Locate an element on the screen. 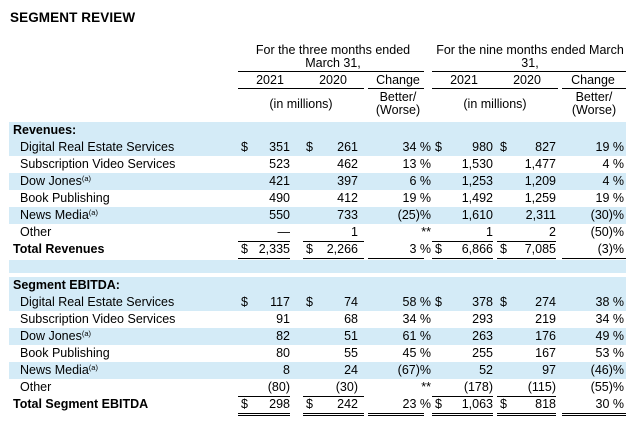 The image size is (630, 424). value-q20: (30) is located at coordinates (346, 387).